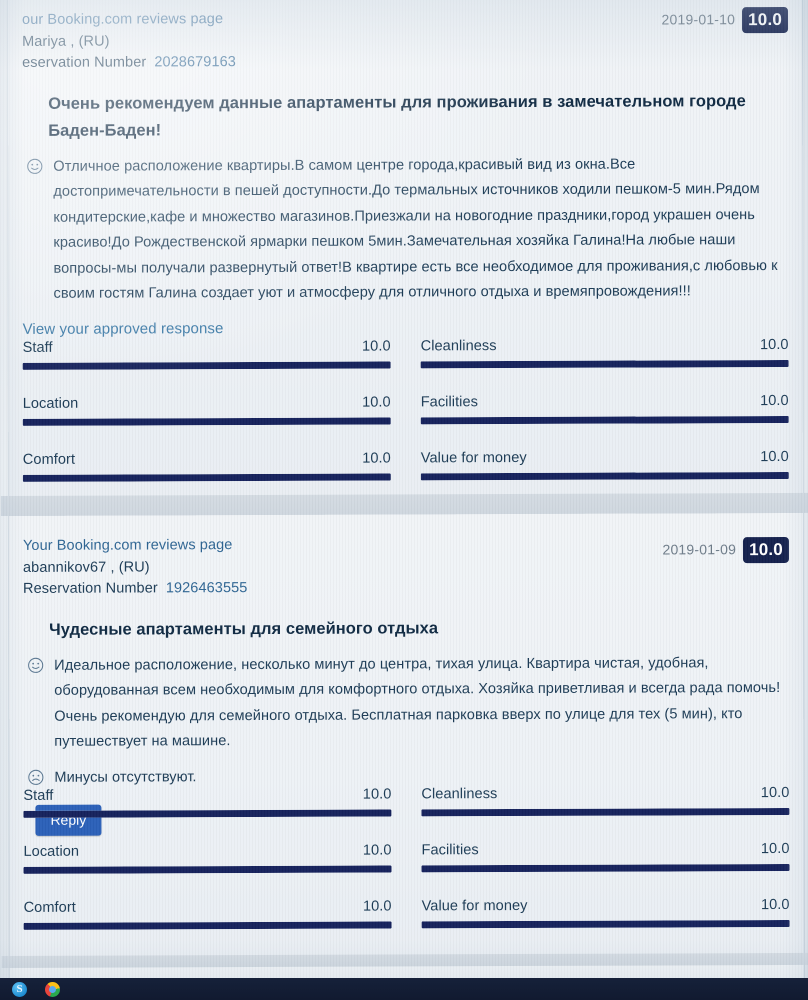 This screenshot has height=1000, width=808. I want to click on reservation-number-value: 2028679163, so click(195, 62).